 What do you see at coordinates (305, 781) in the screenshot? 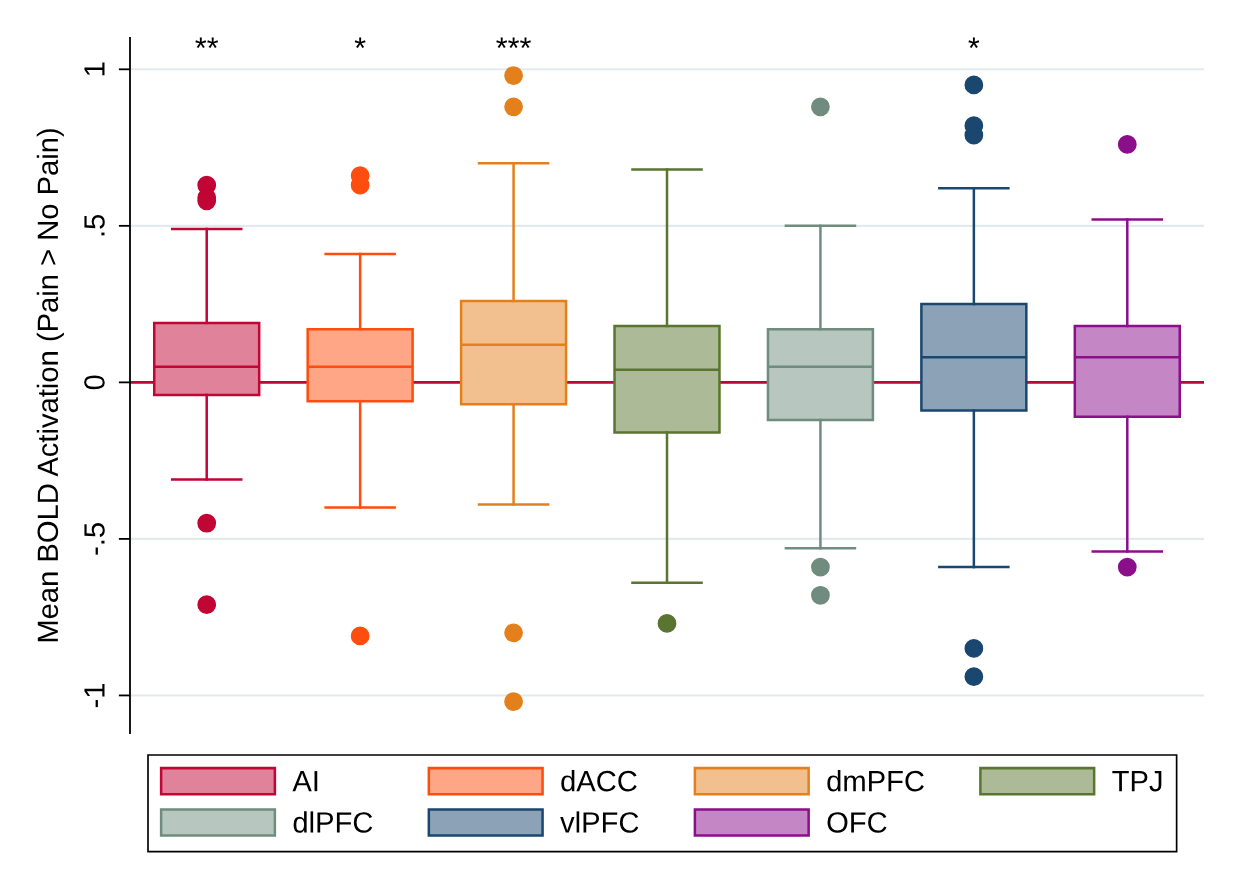
I see `legend-label: AI` at bounding box center [305, 781].